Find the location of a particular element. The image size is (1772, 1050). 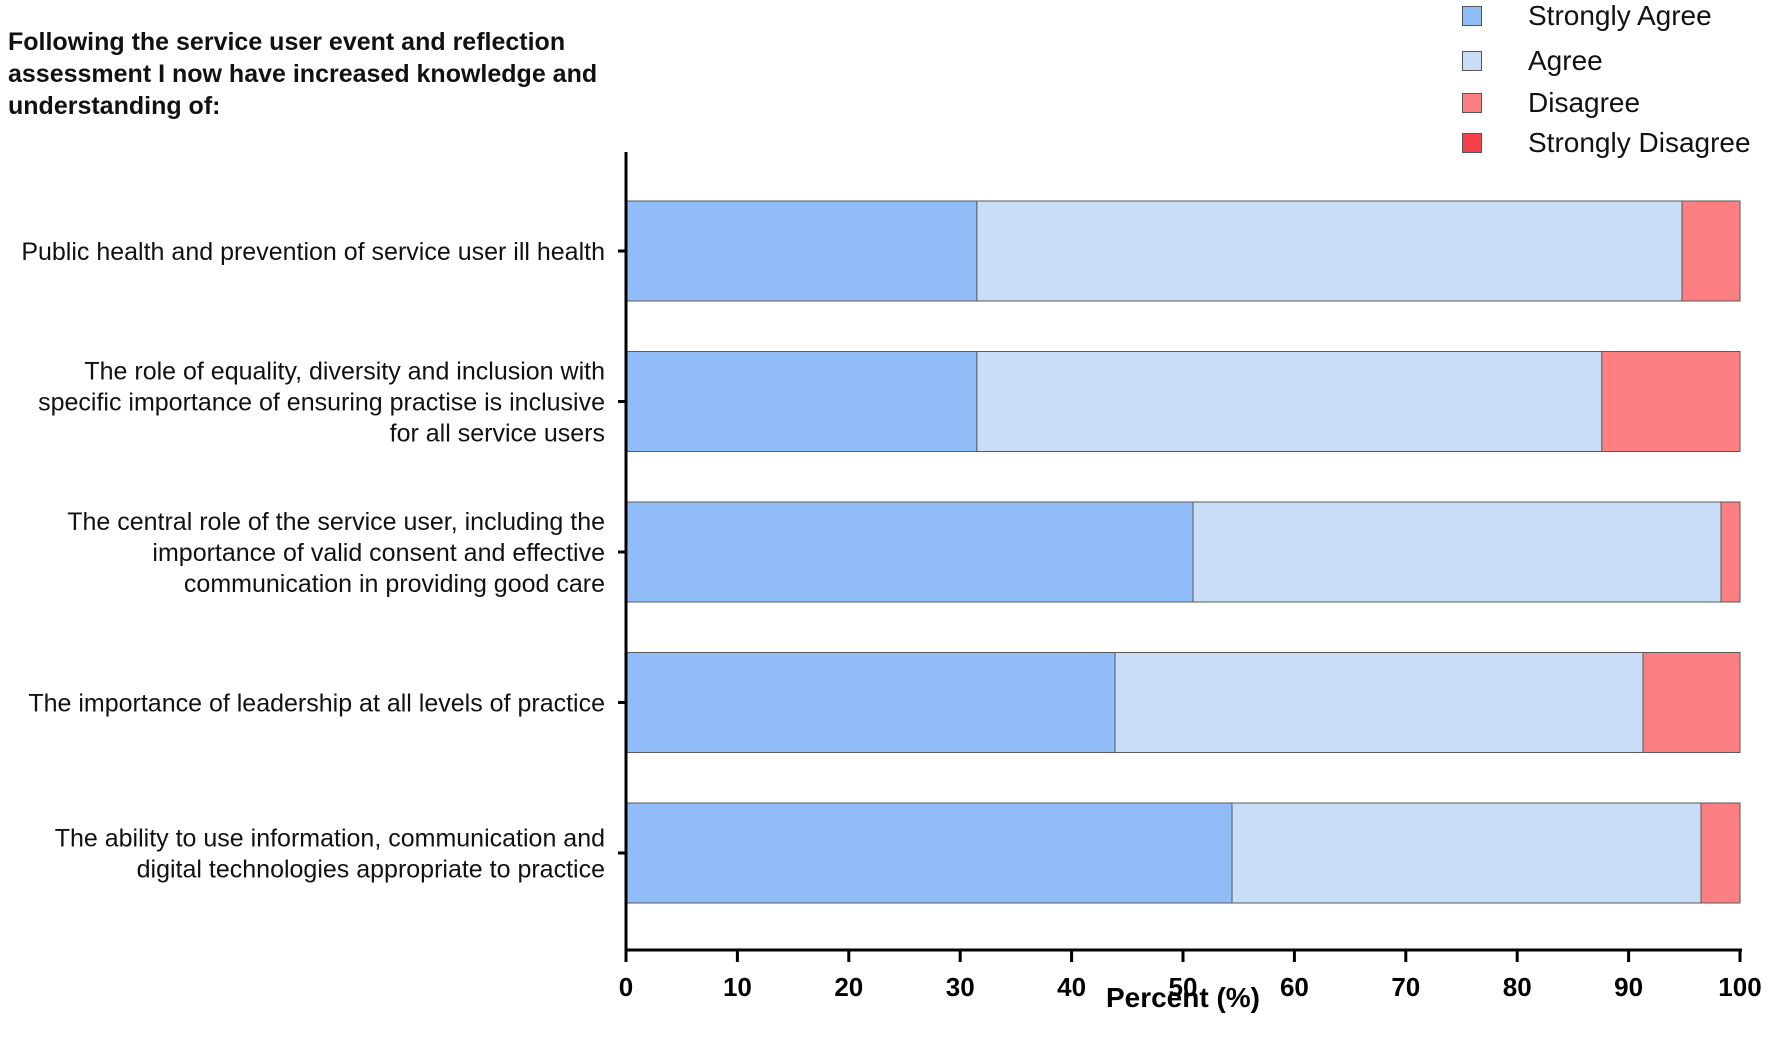

x-tick-label: 40 is located at coordinates (1071, 987).